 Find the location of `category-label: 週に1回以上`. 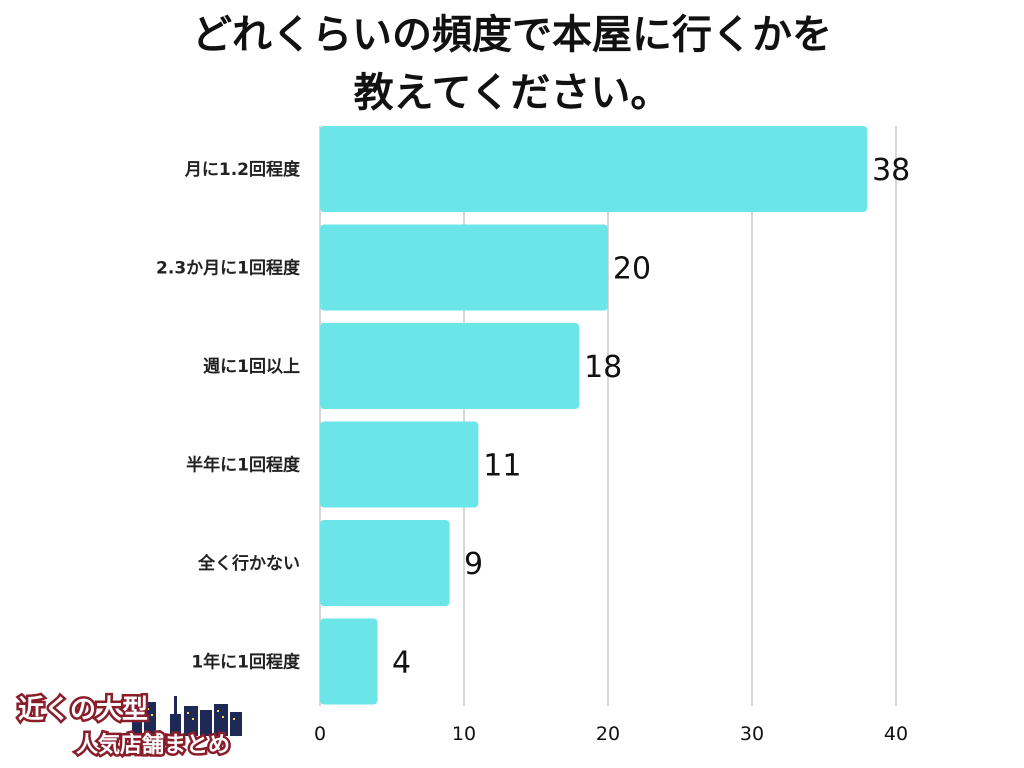

category-label: 週に1回以上 is located at coordinates (251, 367).